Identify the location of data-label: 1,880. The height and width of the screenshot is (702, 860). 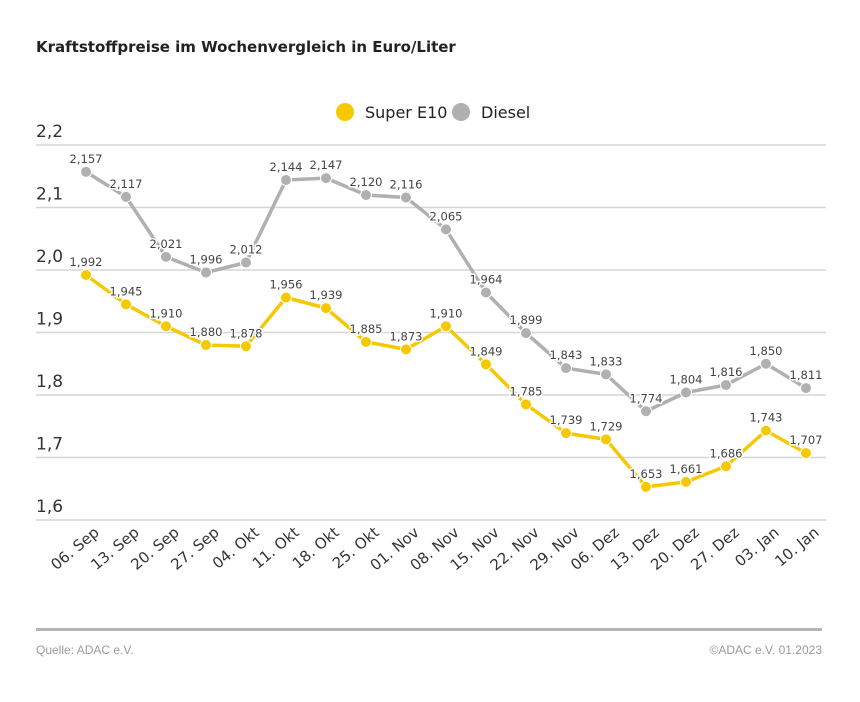
(206, 332).